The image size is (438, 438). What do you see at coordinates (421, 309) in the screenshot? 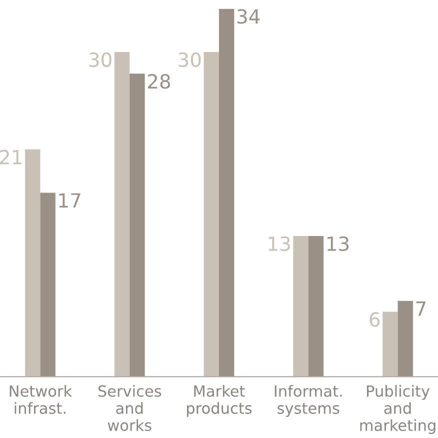
I see `data-label: 7` at bounding box center [421, 309].